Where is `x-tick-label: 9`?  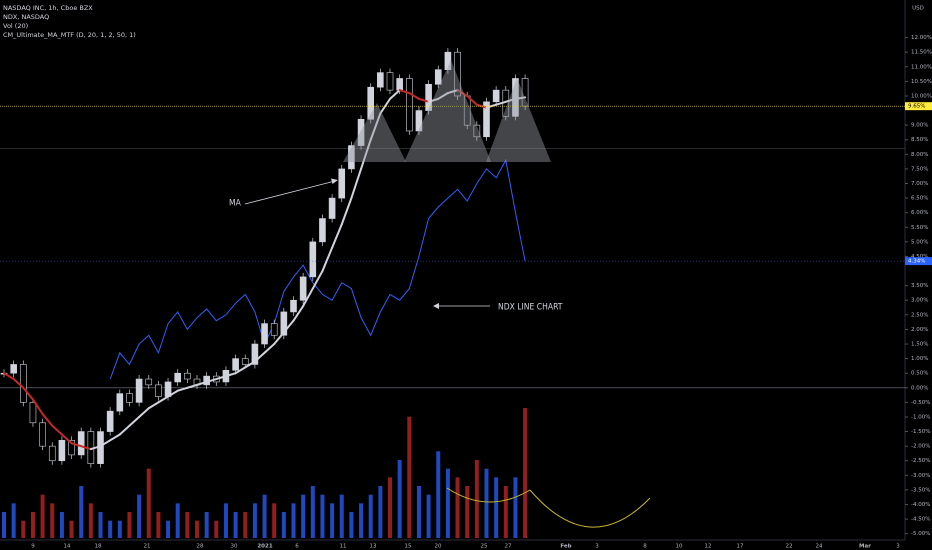
x-tick-label: 9 is located at coordinates (33, 547).